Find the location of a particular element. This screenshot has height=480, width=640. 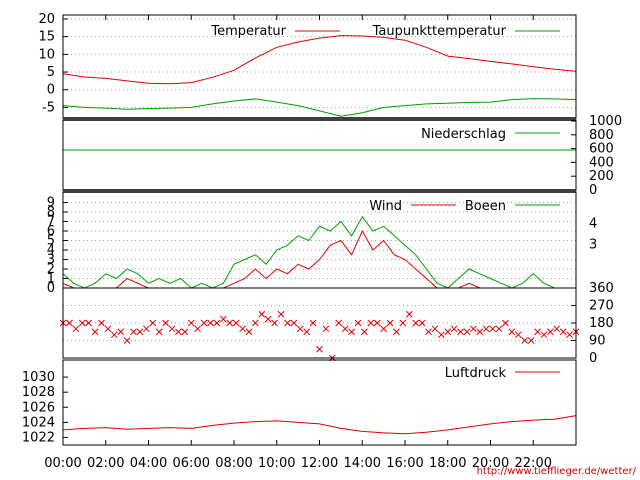

wind-y-tick-label: 4 is located at coordinates (51, 250).